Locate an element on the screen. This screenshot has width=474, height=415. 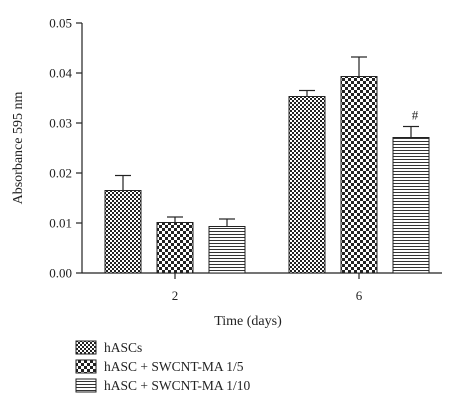
y-axis-title: Absorbance 595 nm is located at coordinates (18, 148).